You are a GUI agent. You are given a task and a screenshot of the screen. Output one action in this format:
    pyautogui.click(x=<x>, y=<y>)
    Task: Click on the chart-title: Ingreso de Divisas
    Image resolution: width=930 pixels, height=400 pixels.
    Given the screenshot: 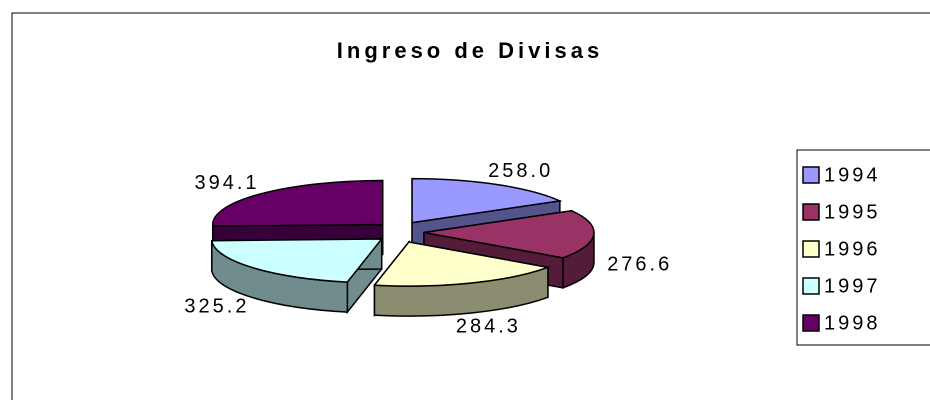 What is the action you would take?
    pyautogui.click(x=470, y=50)
    